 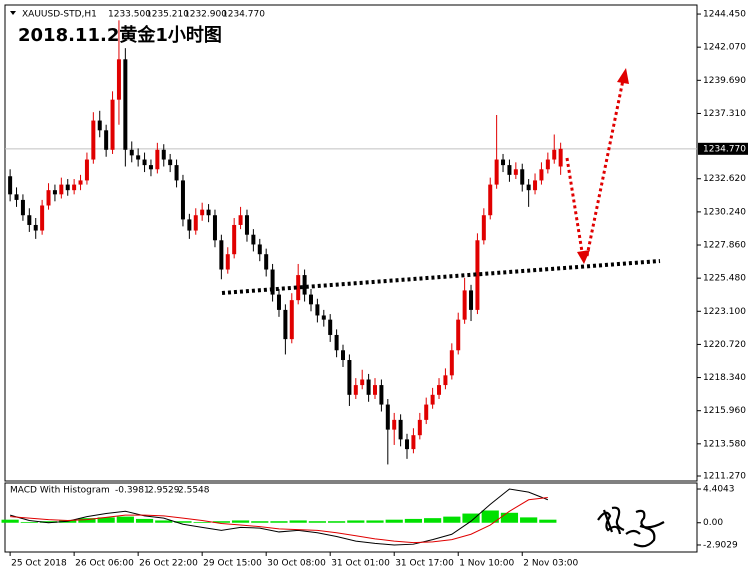 I want to click on x-tick-label: 31 Oct 17:00, so click(x=424, y=564).